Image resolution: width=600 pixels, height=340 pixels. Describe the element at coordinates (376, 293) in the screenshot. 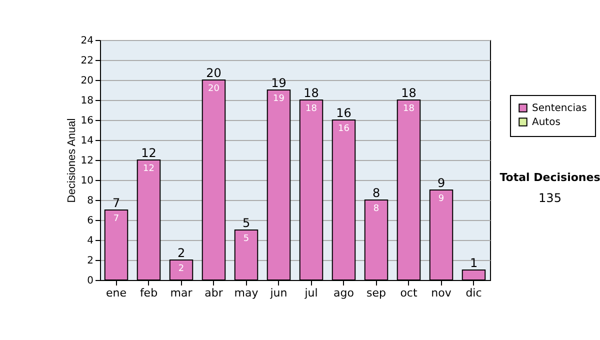

I see `x-tick-label: sep` at that location.